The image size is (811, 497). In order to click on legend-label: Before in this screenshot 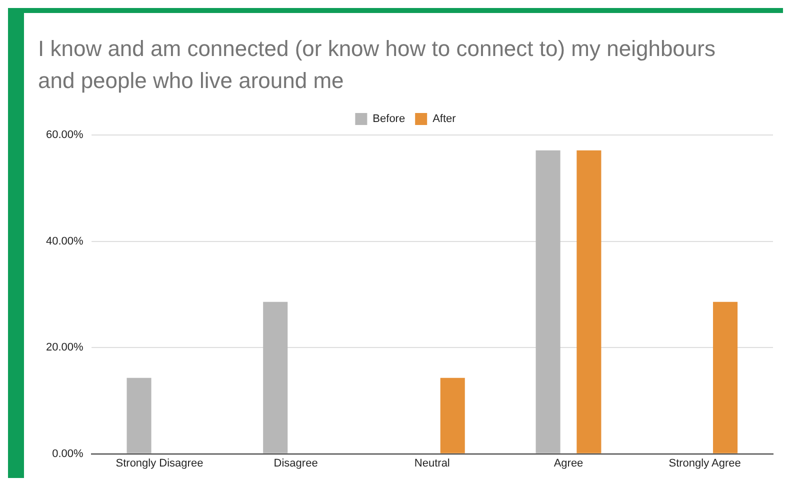, I will do `click(389, 119)`.